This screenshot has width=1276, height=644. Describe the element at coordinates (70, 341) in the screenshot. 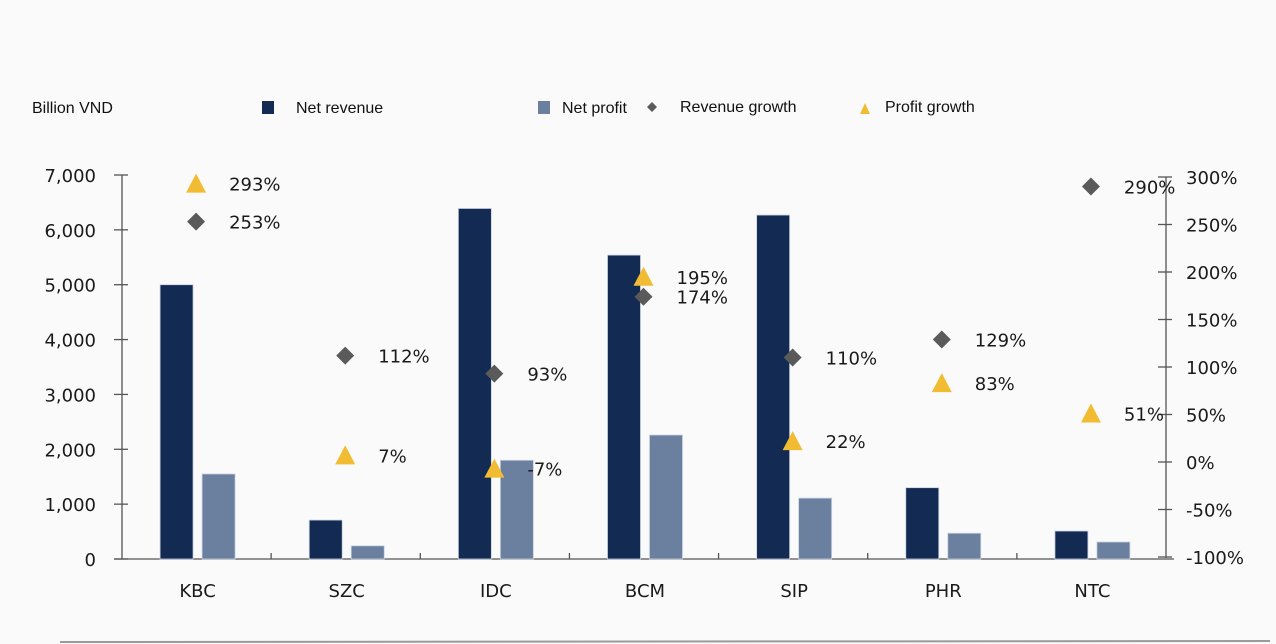

I see `left-tick-label: 4,000` at that location.